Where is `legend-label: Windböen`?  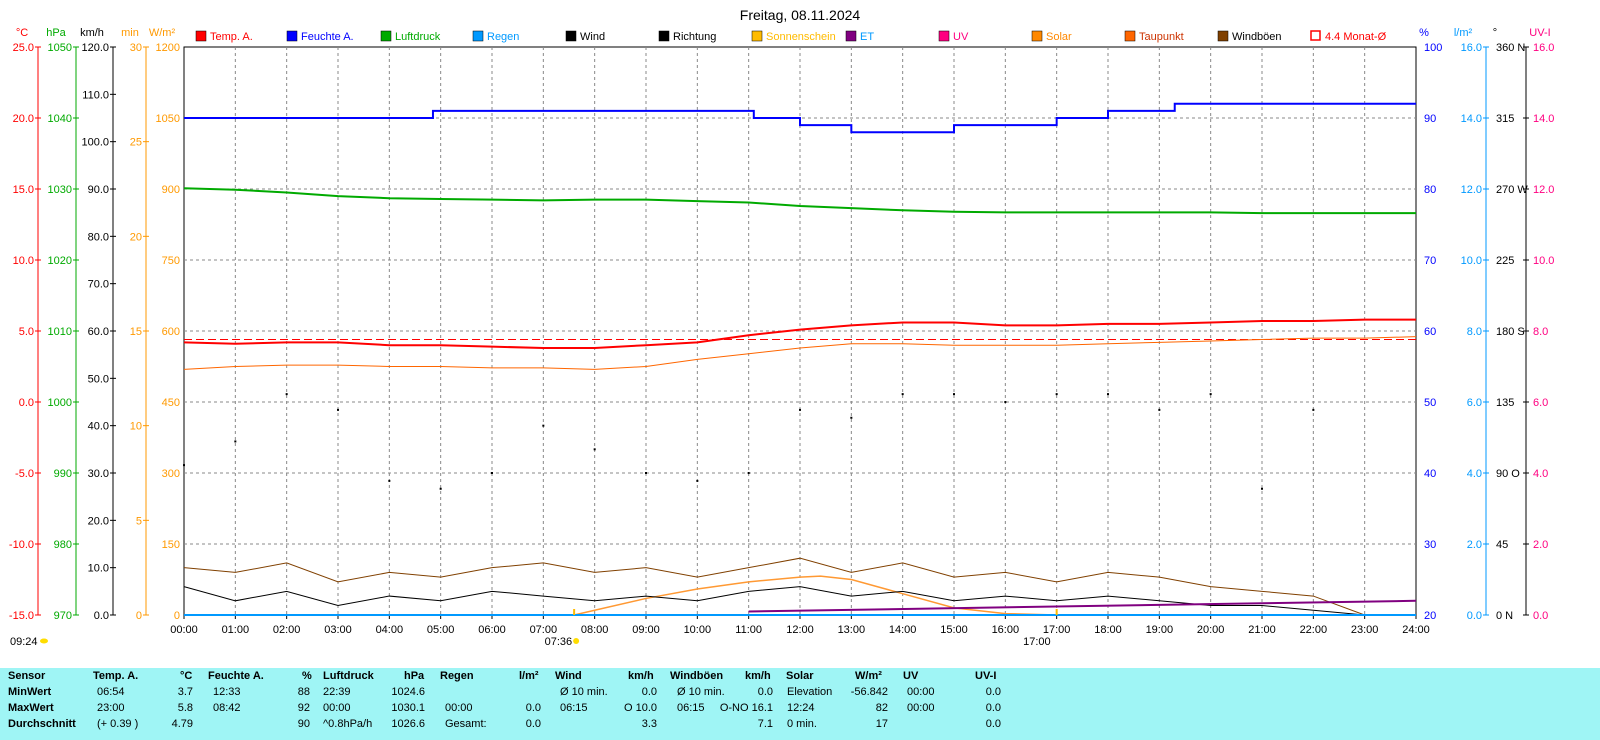 legend-label: Windböen is located at coordinates (1257, 37).